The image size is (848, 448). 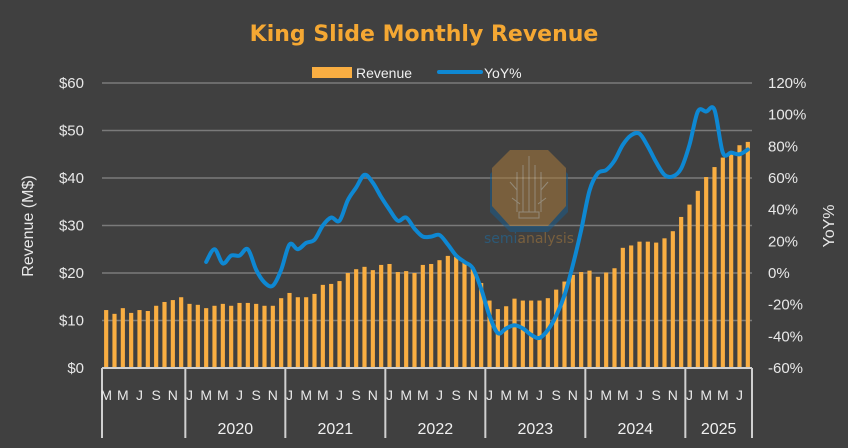 I want to click on year-label: 2023, so click(x=536, y=429).